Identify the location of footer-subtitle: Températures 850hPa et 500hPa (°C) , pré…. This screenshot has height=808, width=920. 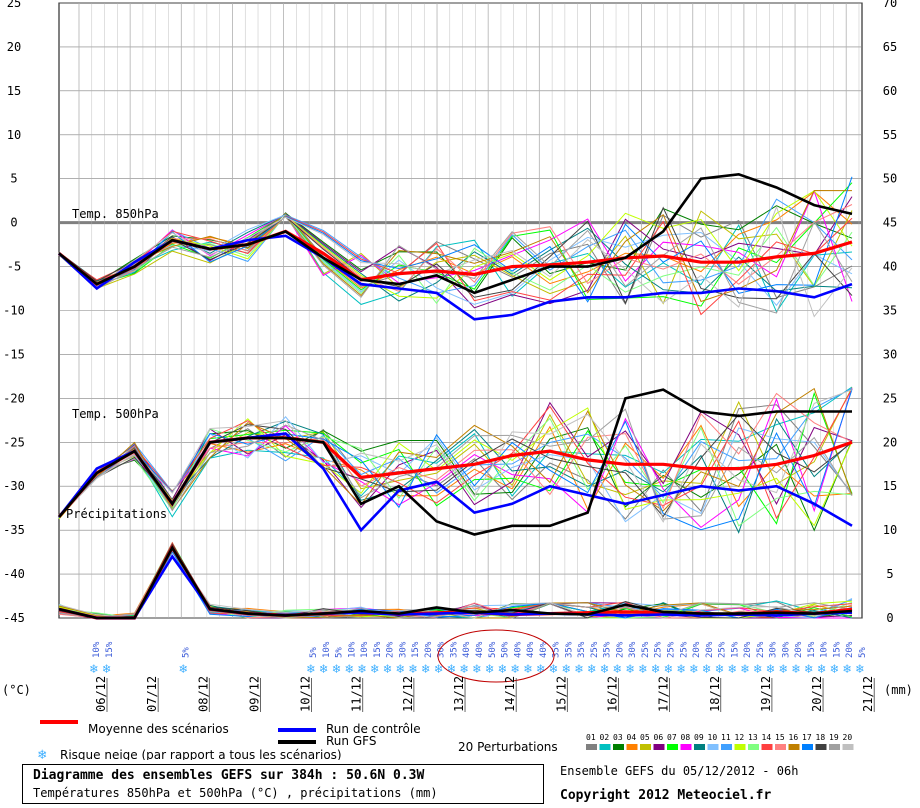
(235, 793).